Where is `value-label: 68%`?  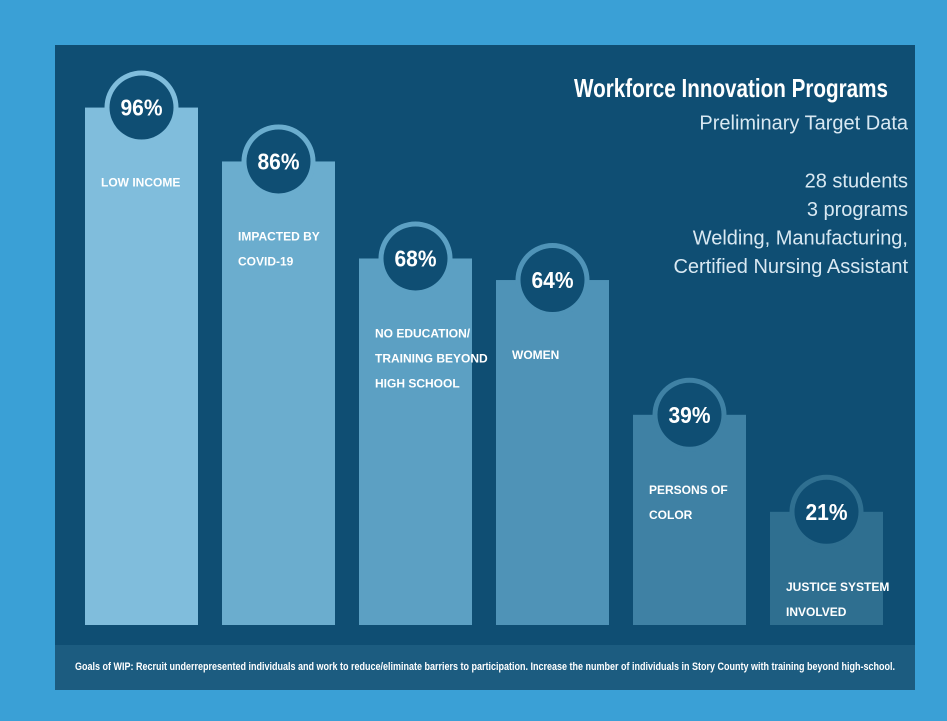
value-label: 68% is located at coordinates (416, 259).